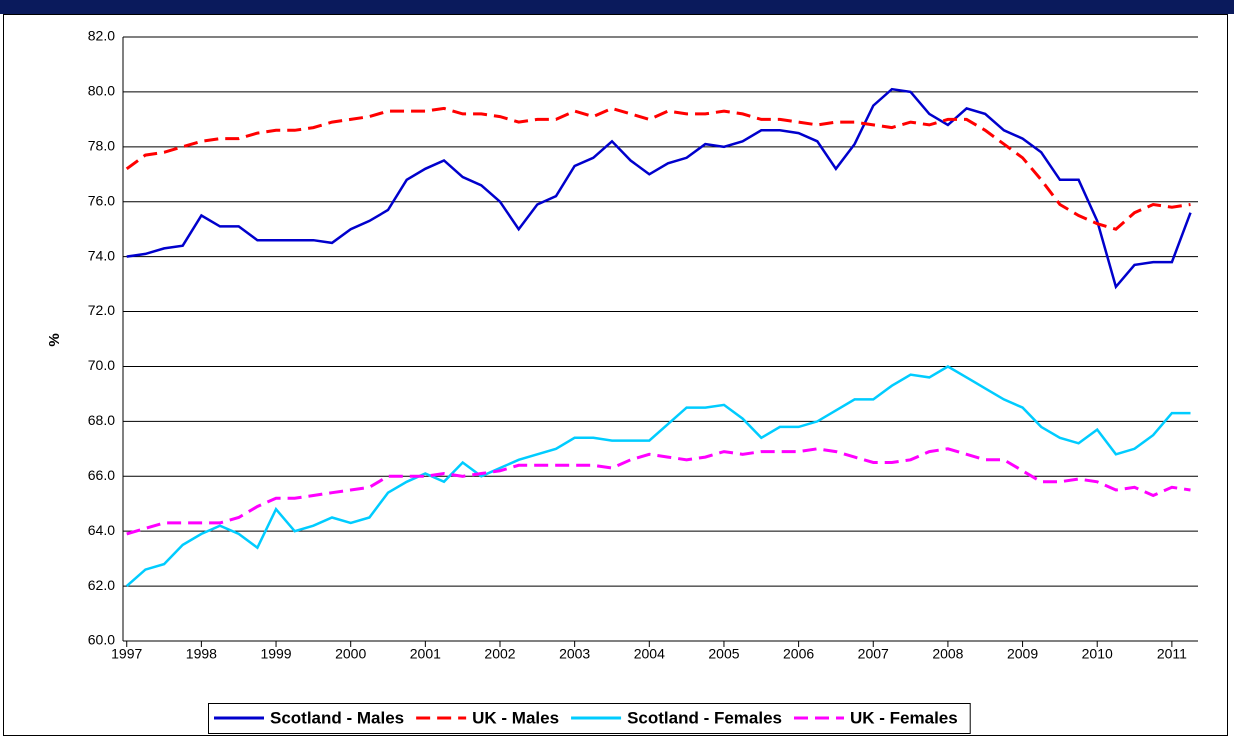 The height and width of the screenshot is (742, 1234). I want to click on x-tick-label: 2010, so click(1097, 654).